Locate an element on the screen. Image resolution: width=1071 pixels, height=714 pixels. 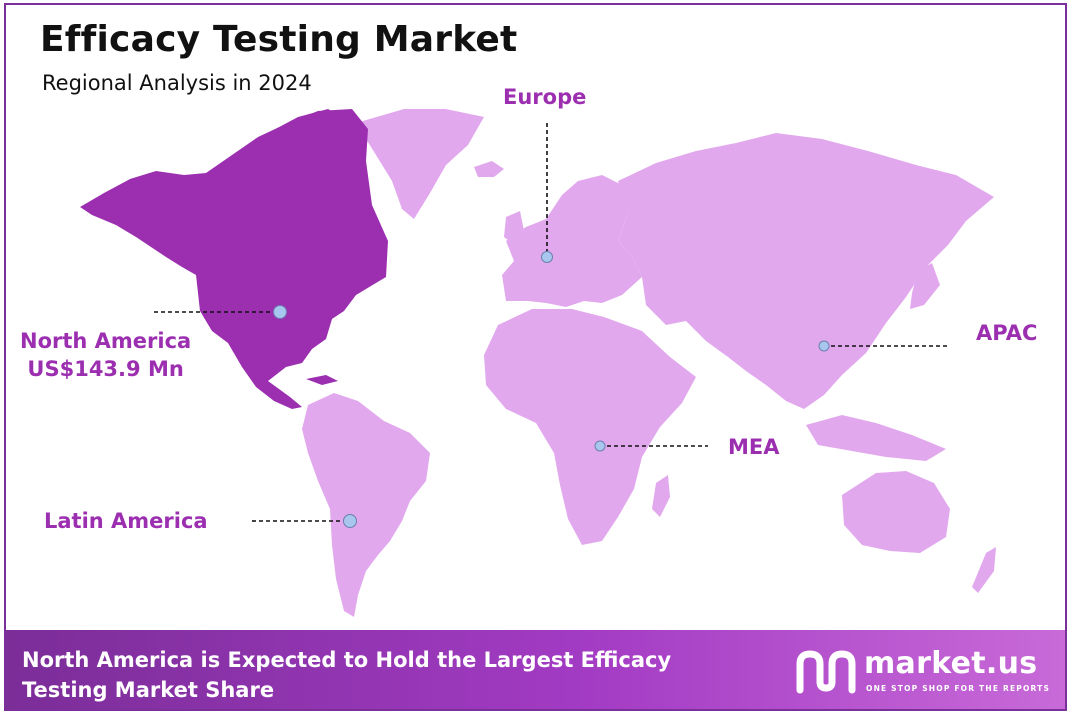
brand-name: market.us is located at coordinates (951, 663).